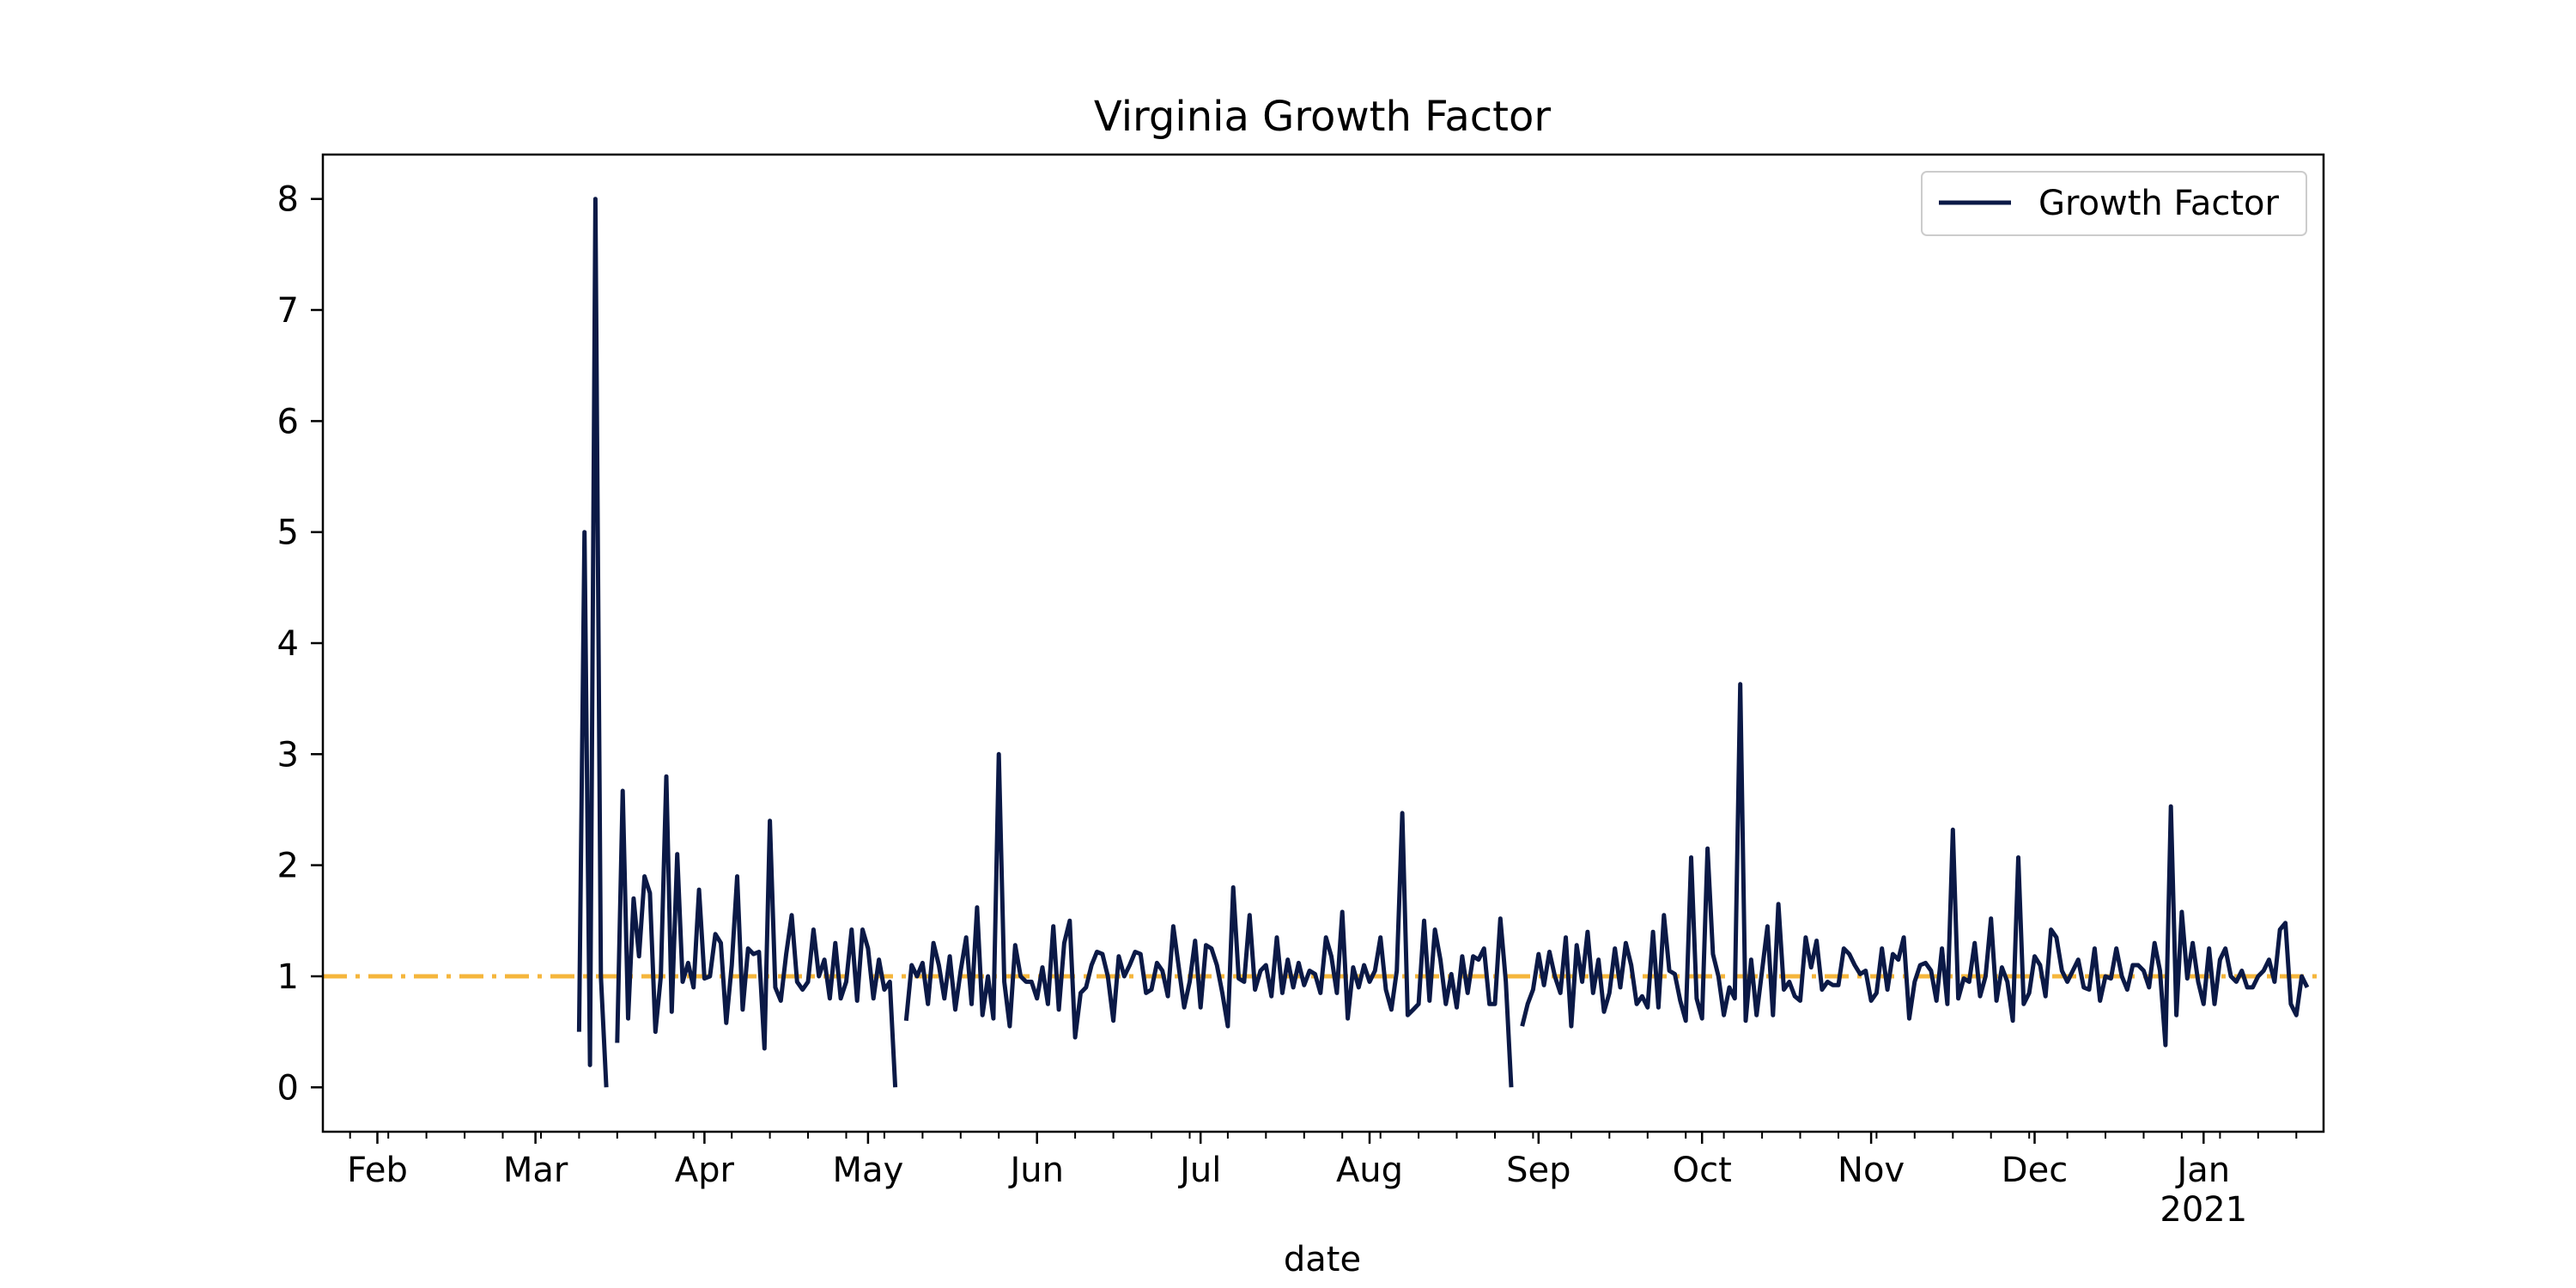  I want to click on legend-label-growth-factor: Growth Factor, so click(2158, 203).